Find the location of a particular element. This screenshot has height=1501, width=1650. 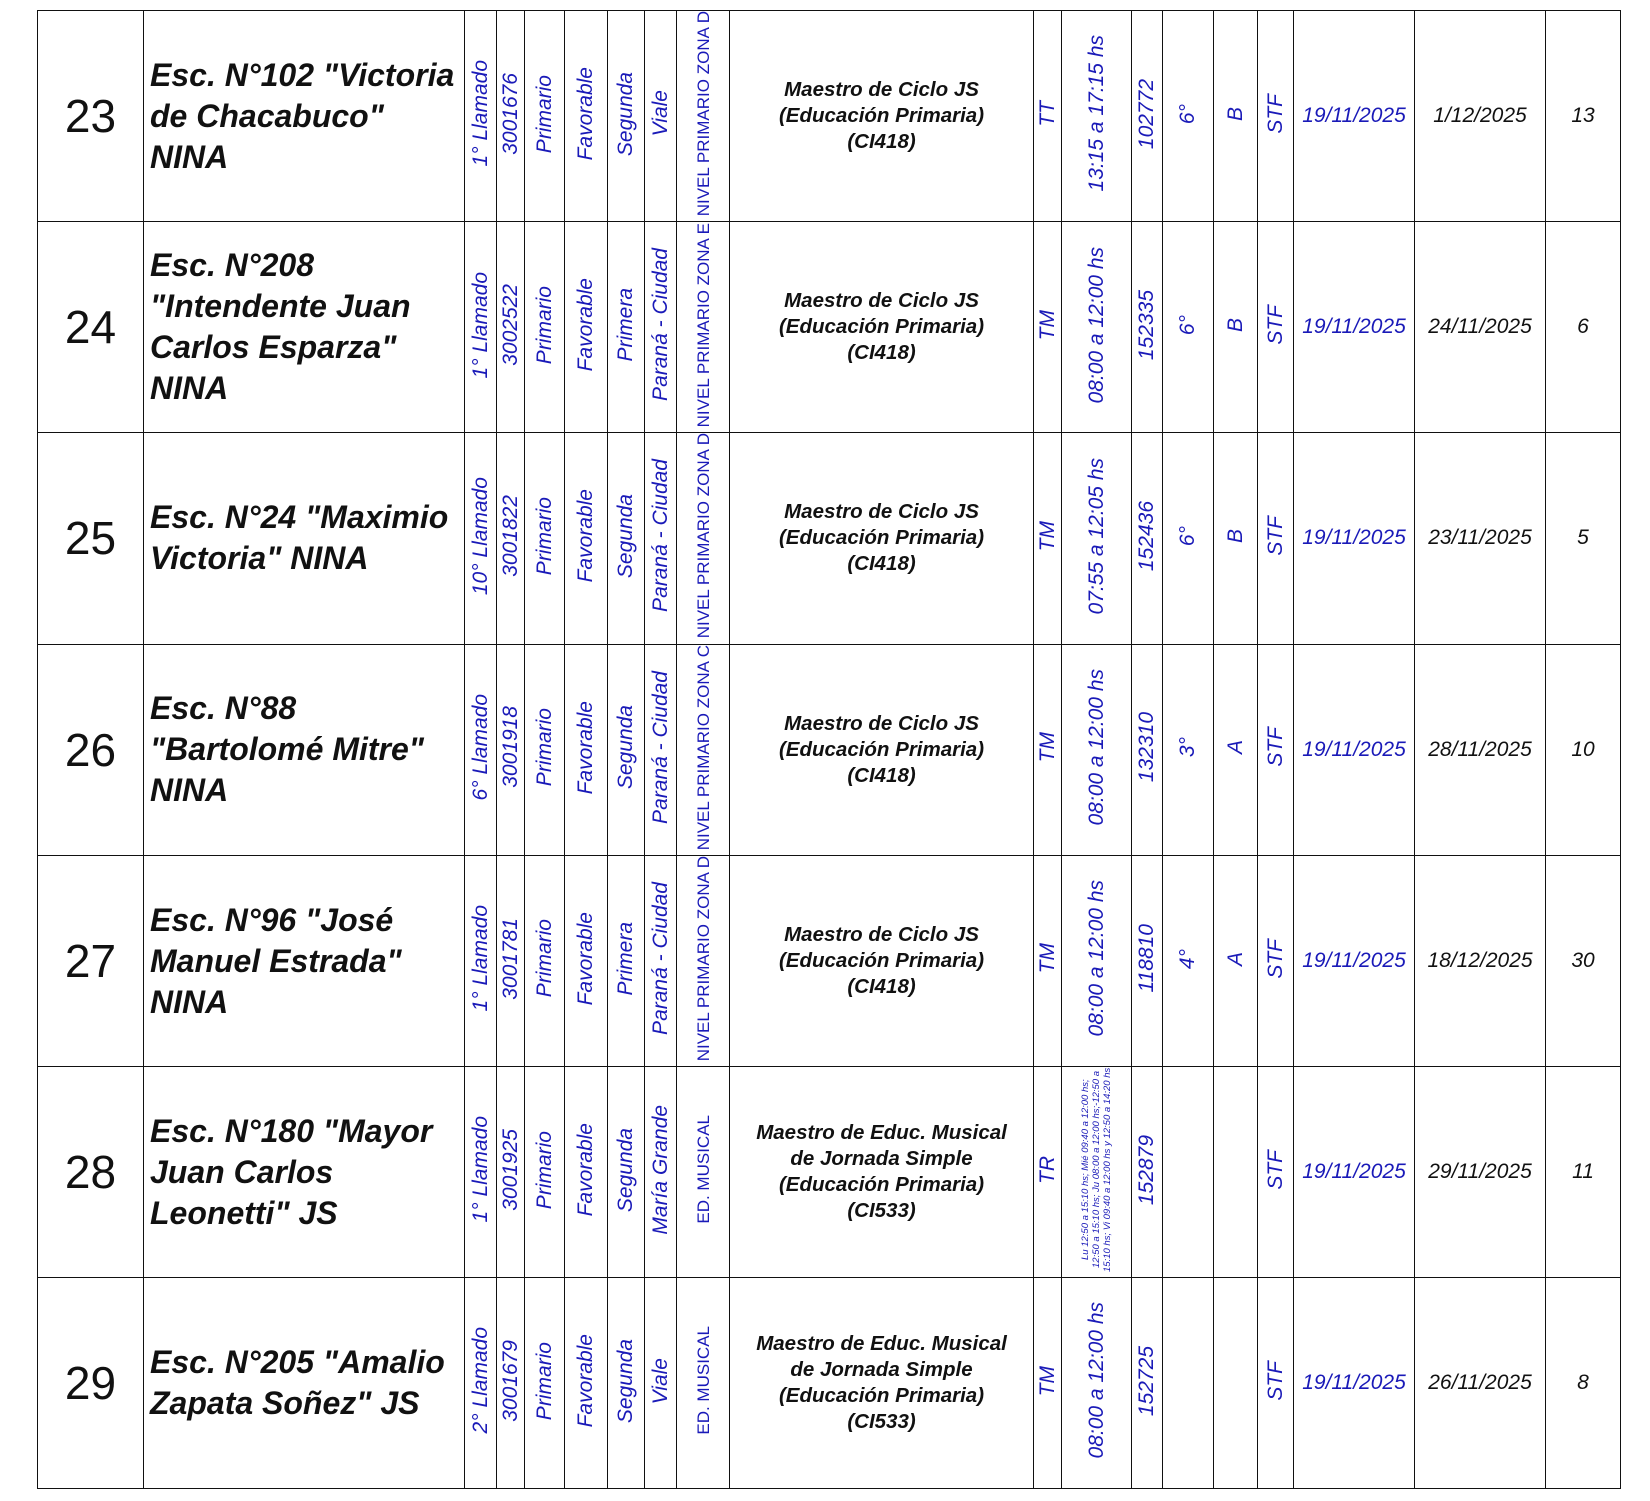

section-cell: A is located at coordinates (1235, 961).